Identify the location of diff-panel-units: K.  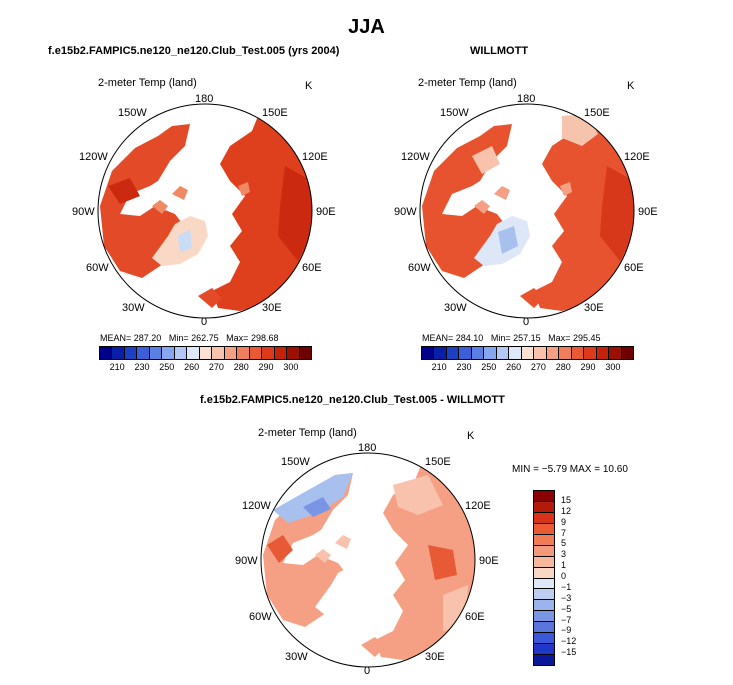
(471, 436).